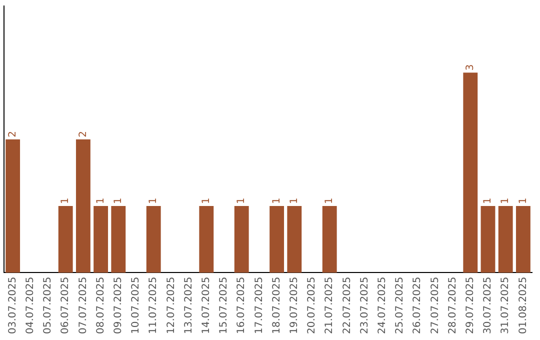 This screenshot has width=540, height=340. I want to click on x-tick-label: 01.08.2025, so click(523, 305).